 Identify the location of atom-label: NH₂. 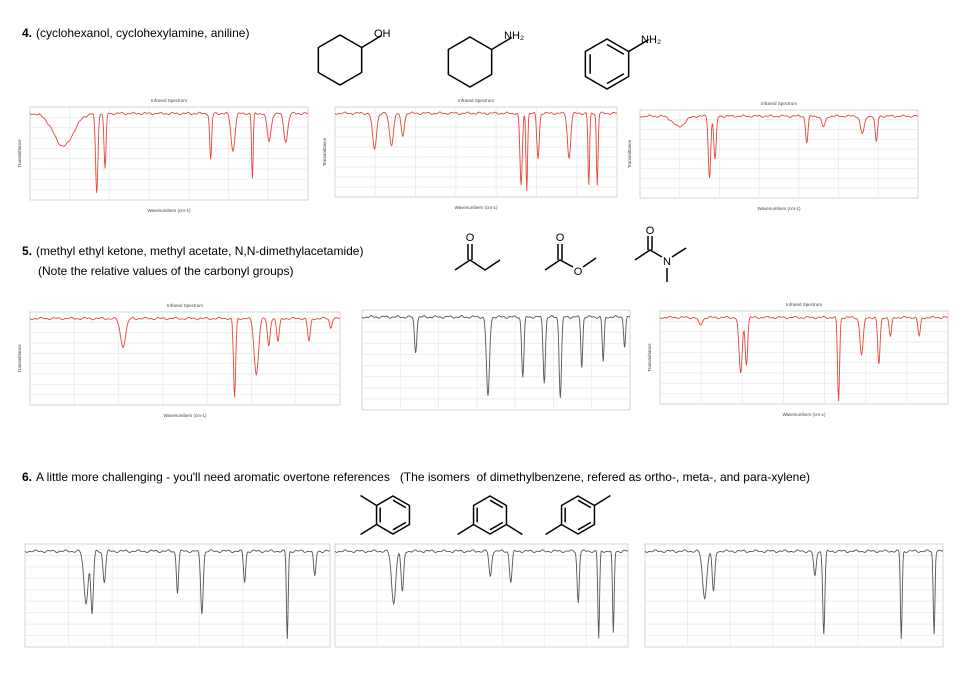
(651, 40).